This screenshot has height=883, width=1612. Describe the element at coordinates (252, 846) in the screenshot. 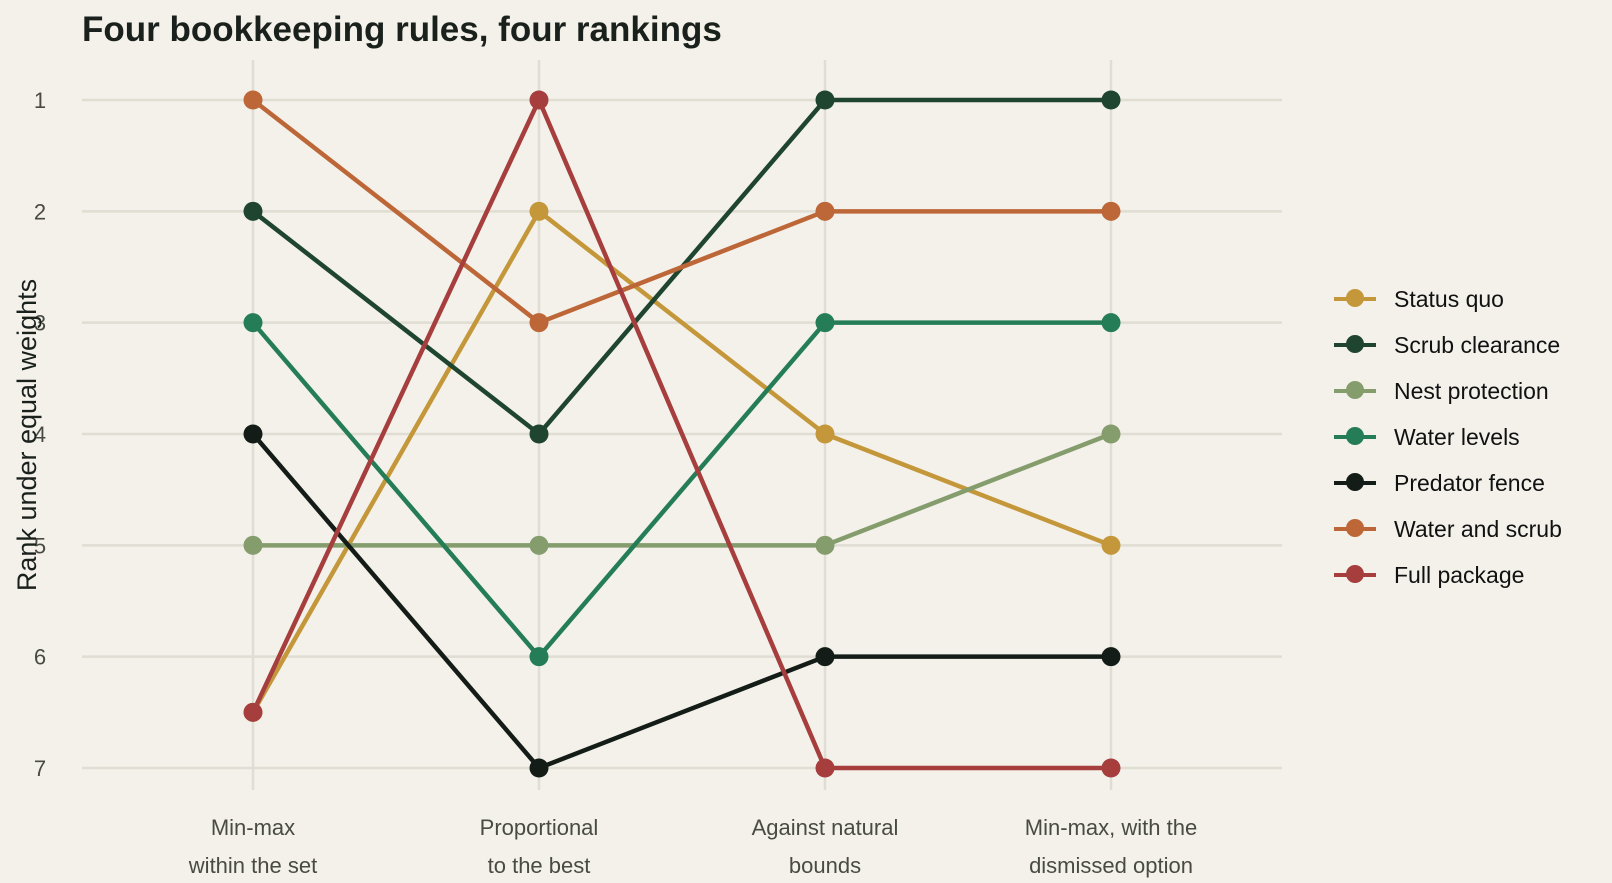

I see `x-tick-label: Min-max within the set` at that location.